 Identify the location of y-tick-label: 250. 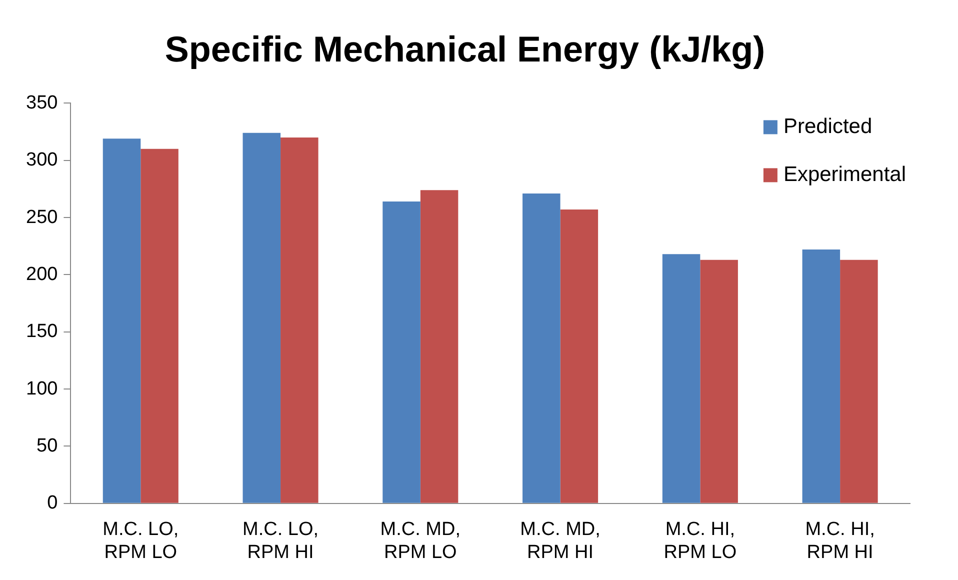
(42, 217).